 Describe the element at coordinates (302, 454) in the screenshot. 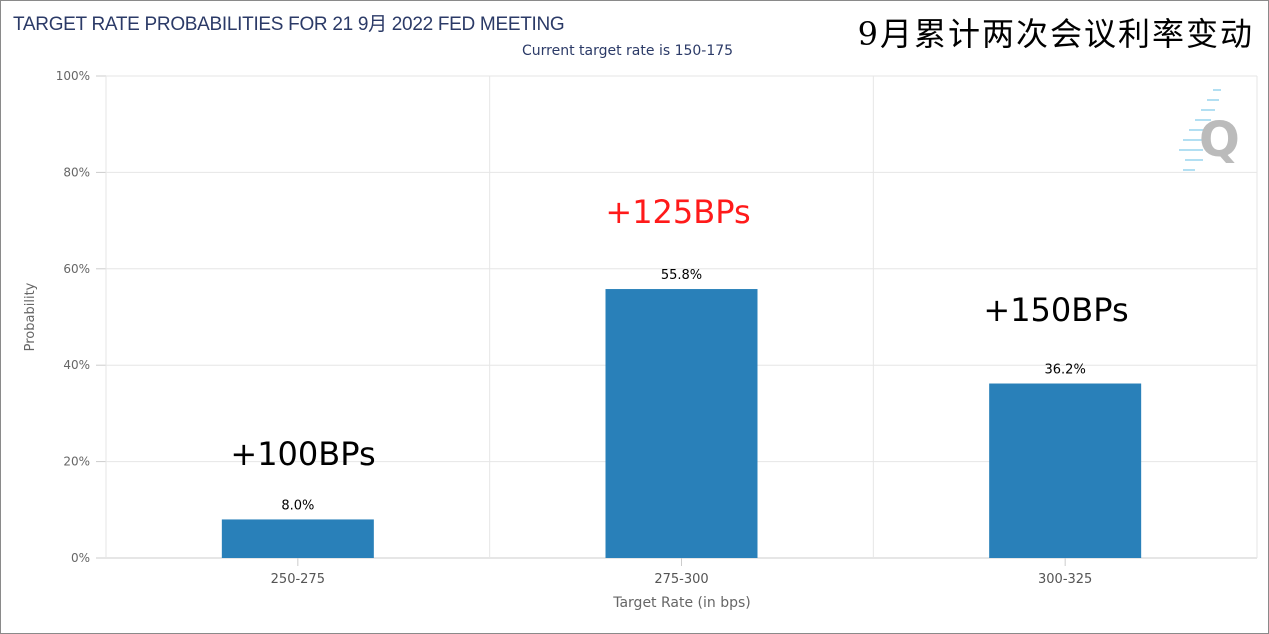

I see `annotation-label: +100BPs` at that location.